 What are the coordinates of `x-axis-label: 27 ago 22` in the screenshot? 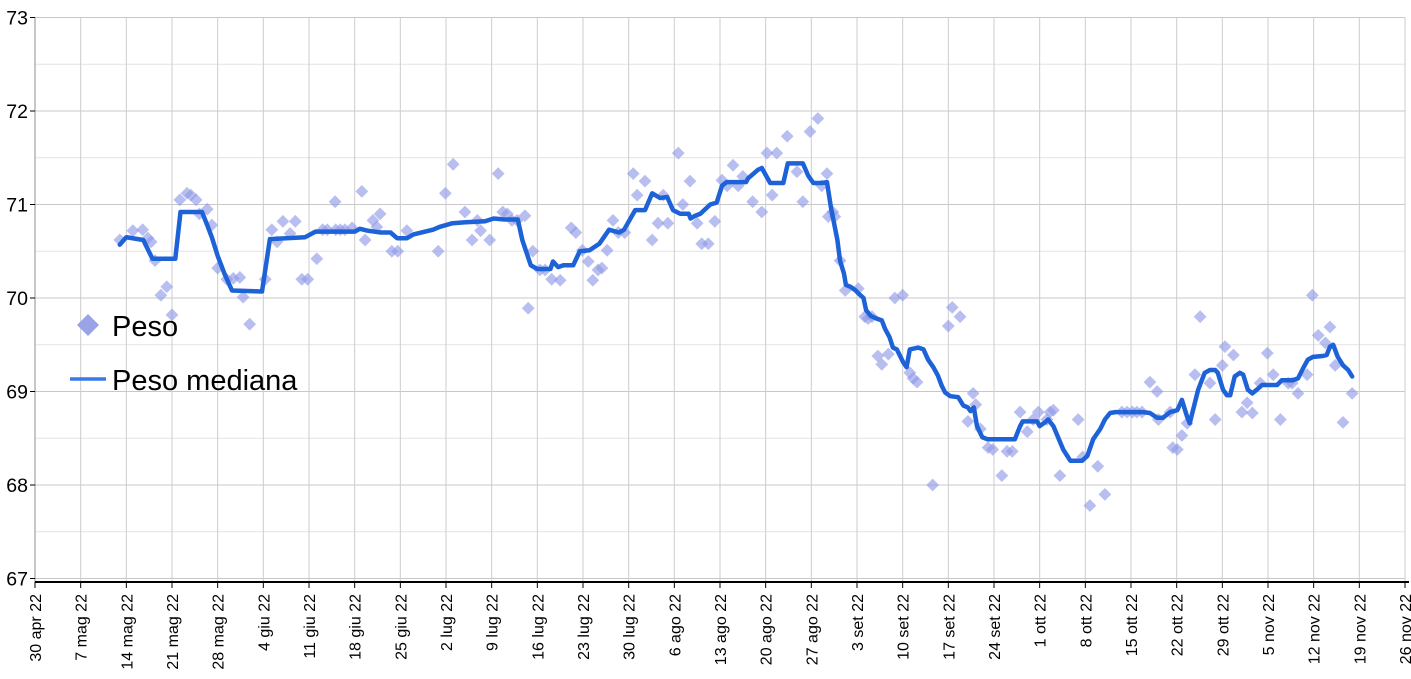 It's located at (812, 629).